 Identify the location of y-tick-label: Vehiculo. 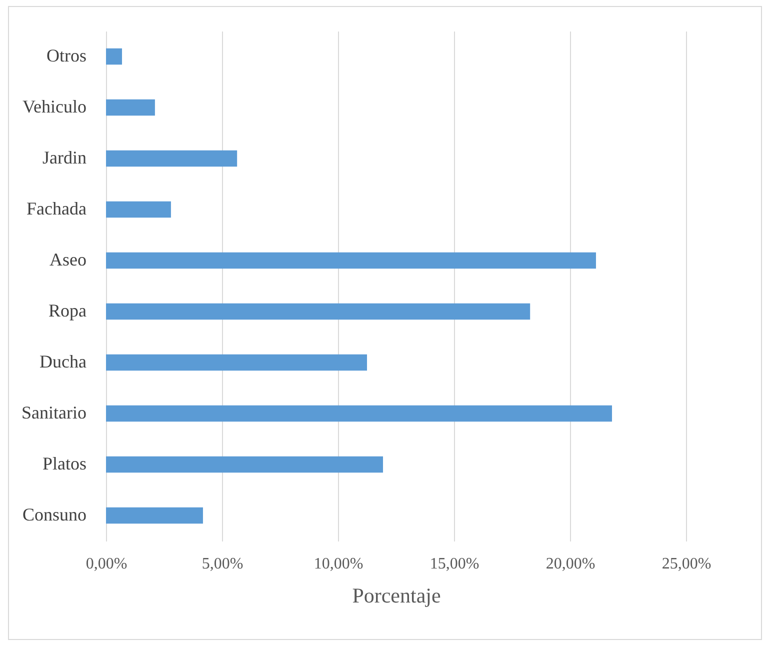
(54, 106).